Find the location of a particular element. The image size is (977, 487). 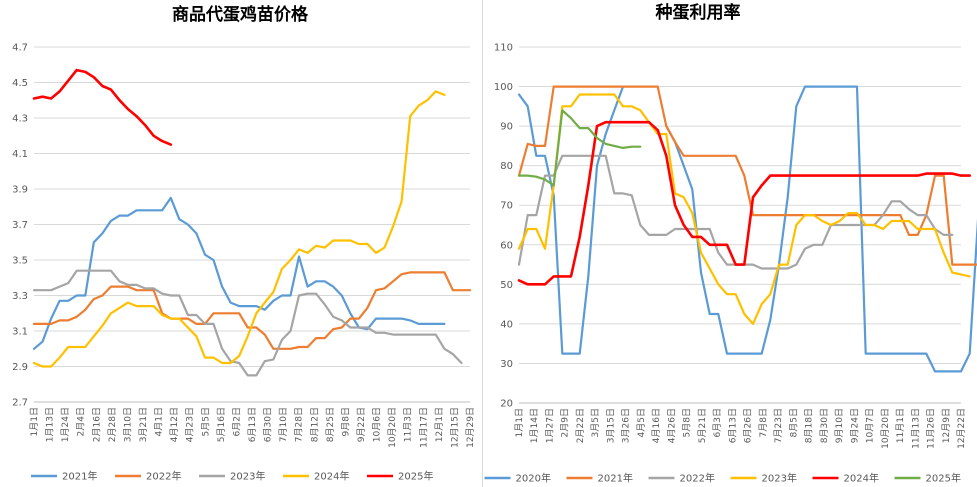

x-tick-label: 3月5日 is located at coordinates (595, 422).